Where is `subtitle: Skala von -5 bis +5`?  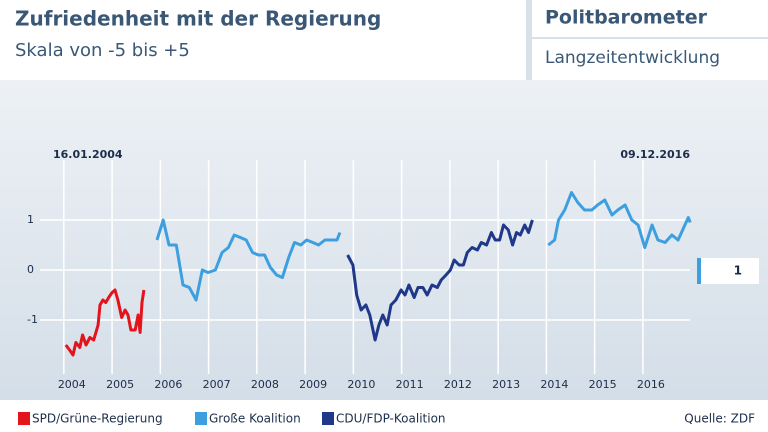
subtitle: Skala von -5 bis +5 is located at coordinates (102, 50).